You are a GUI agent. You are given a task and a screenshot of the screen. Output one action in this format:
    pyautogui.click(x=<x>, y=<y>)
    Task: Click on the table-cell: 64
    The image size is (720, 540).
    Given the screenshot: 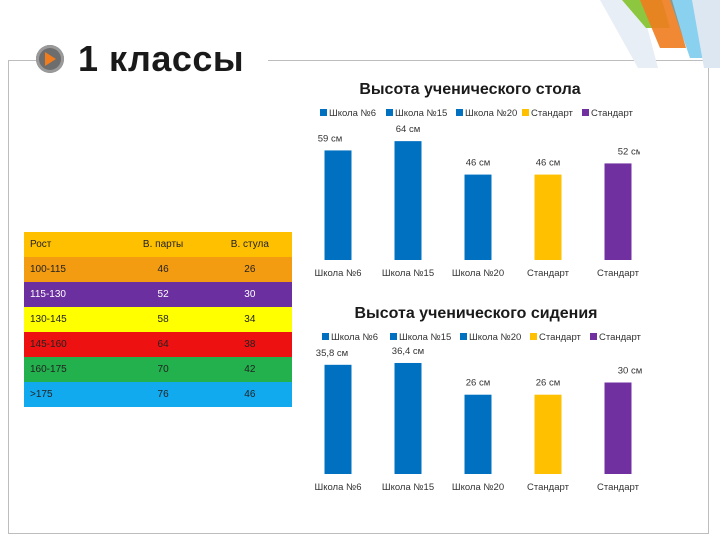 What is the action you would take?
    pyautogui.click(x=163, y=344)
    